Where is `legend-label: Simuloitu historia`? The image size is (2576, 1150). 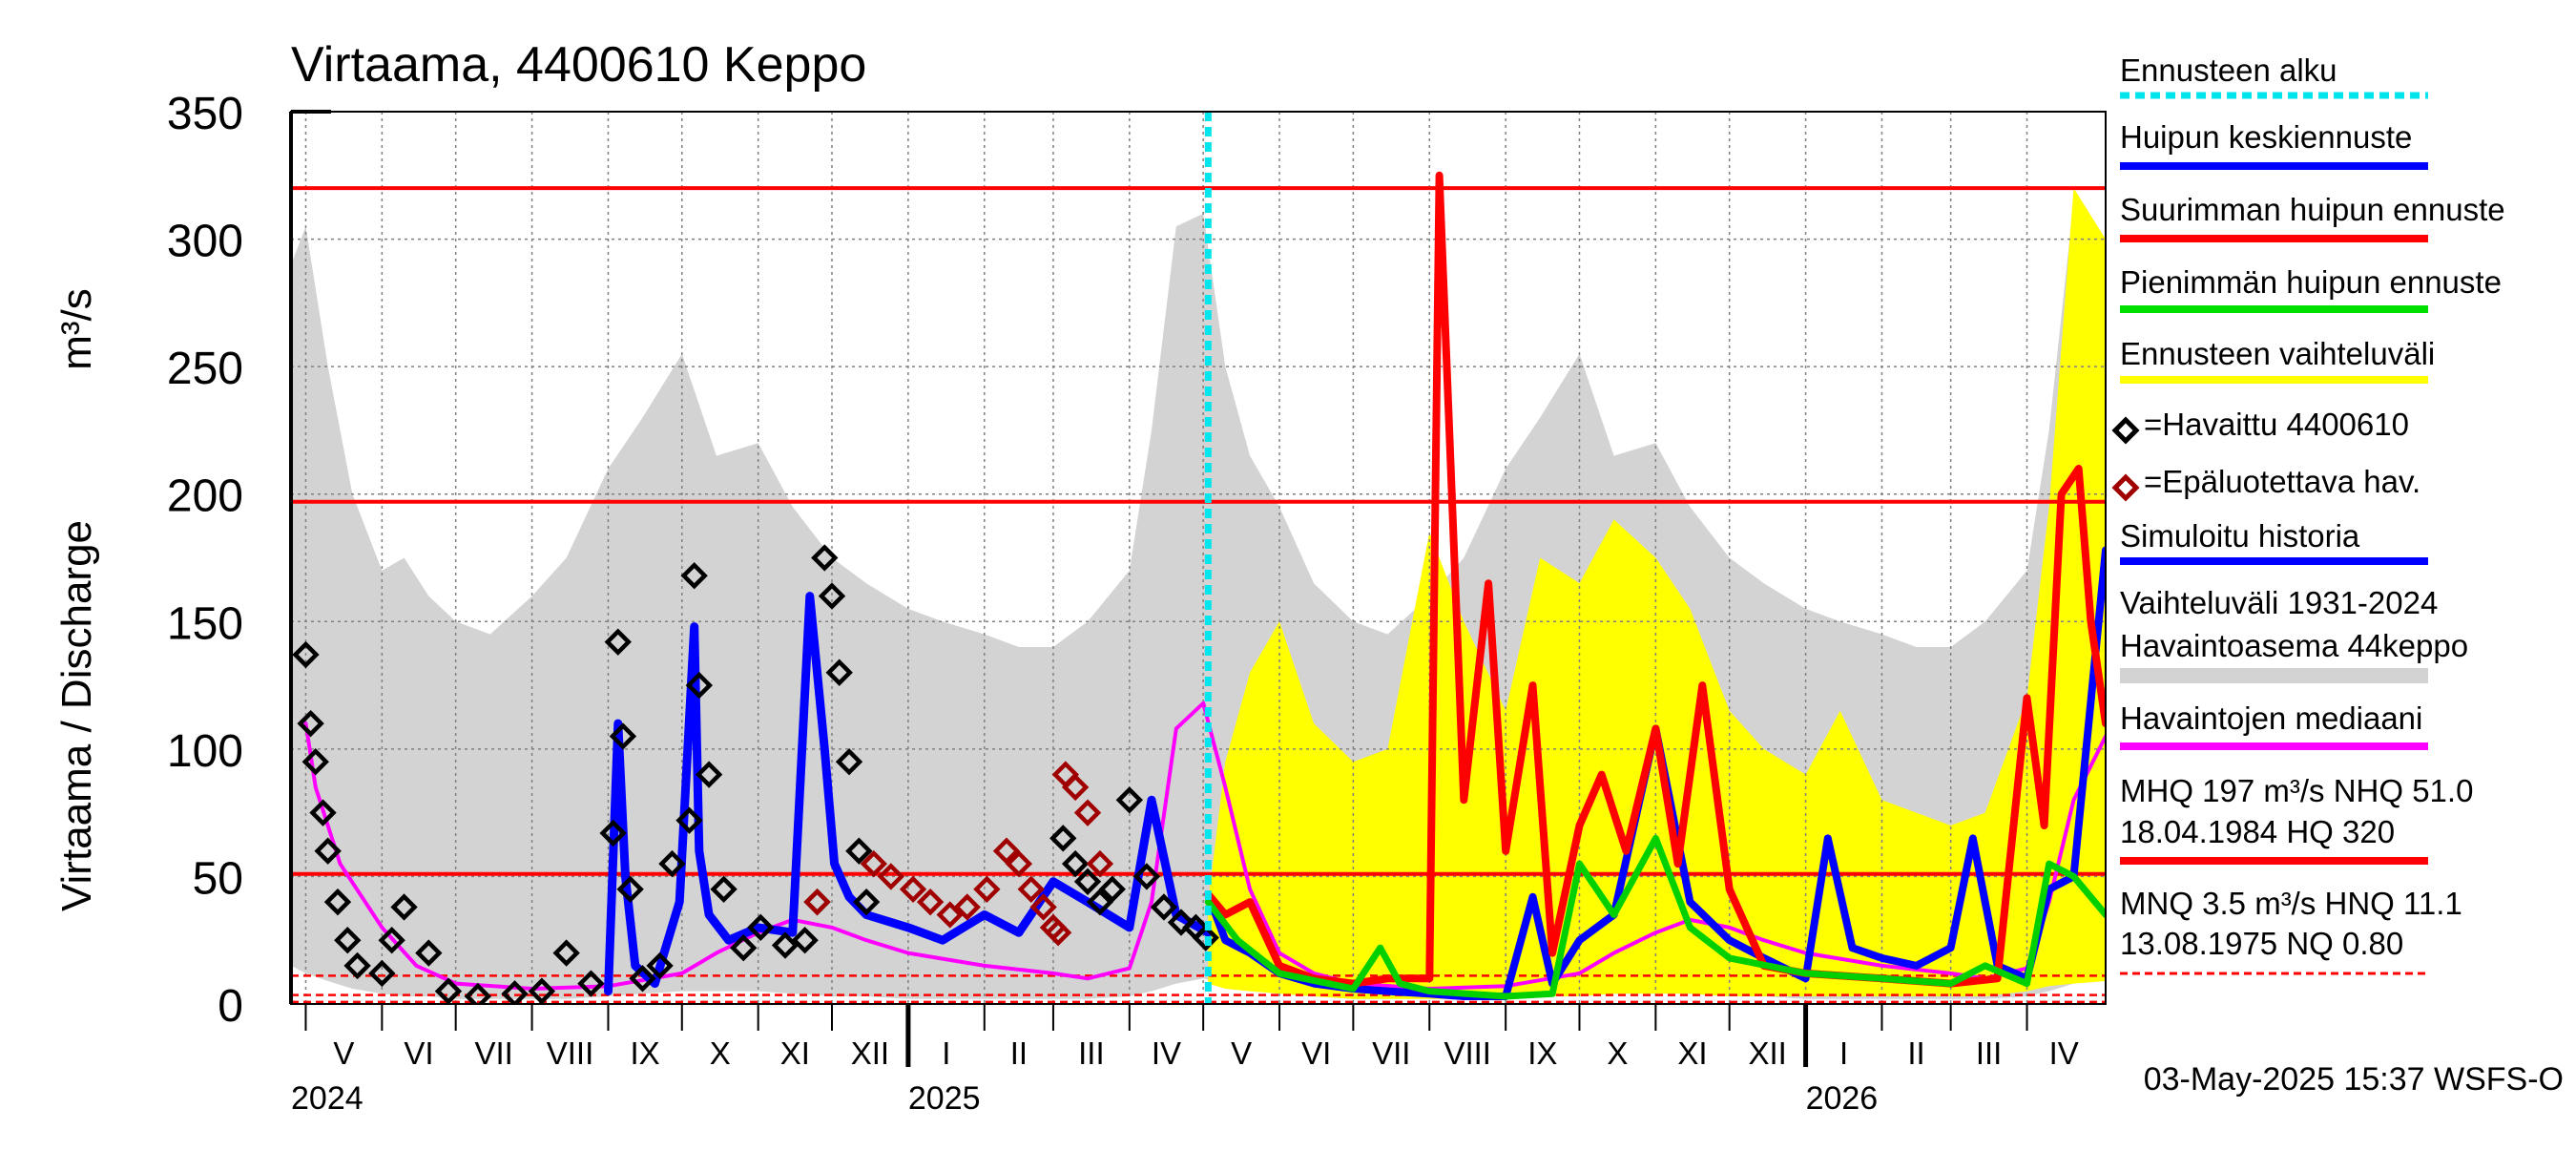 legend-label: Simuloitu historia is located at coordinates (2240, 536).